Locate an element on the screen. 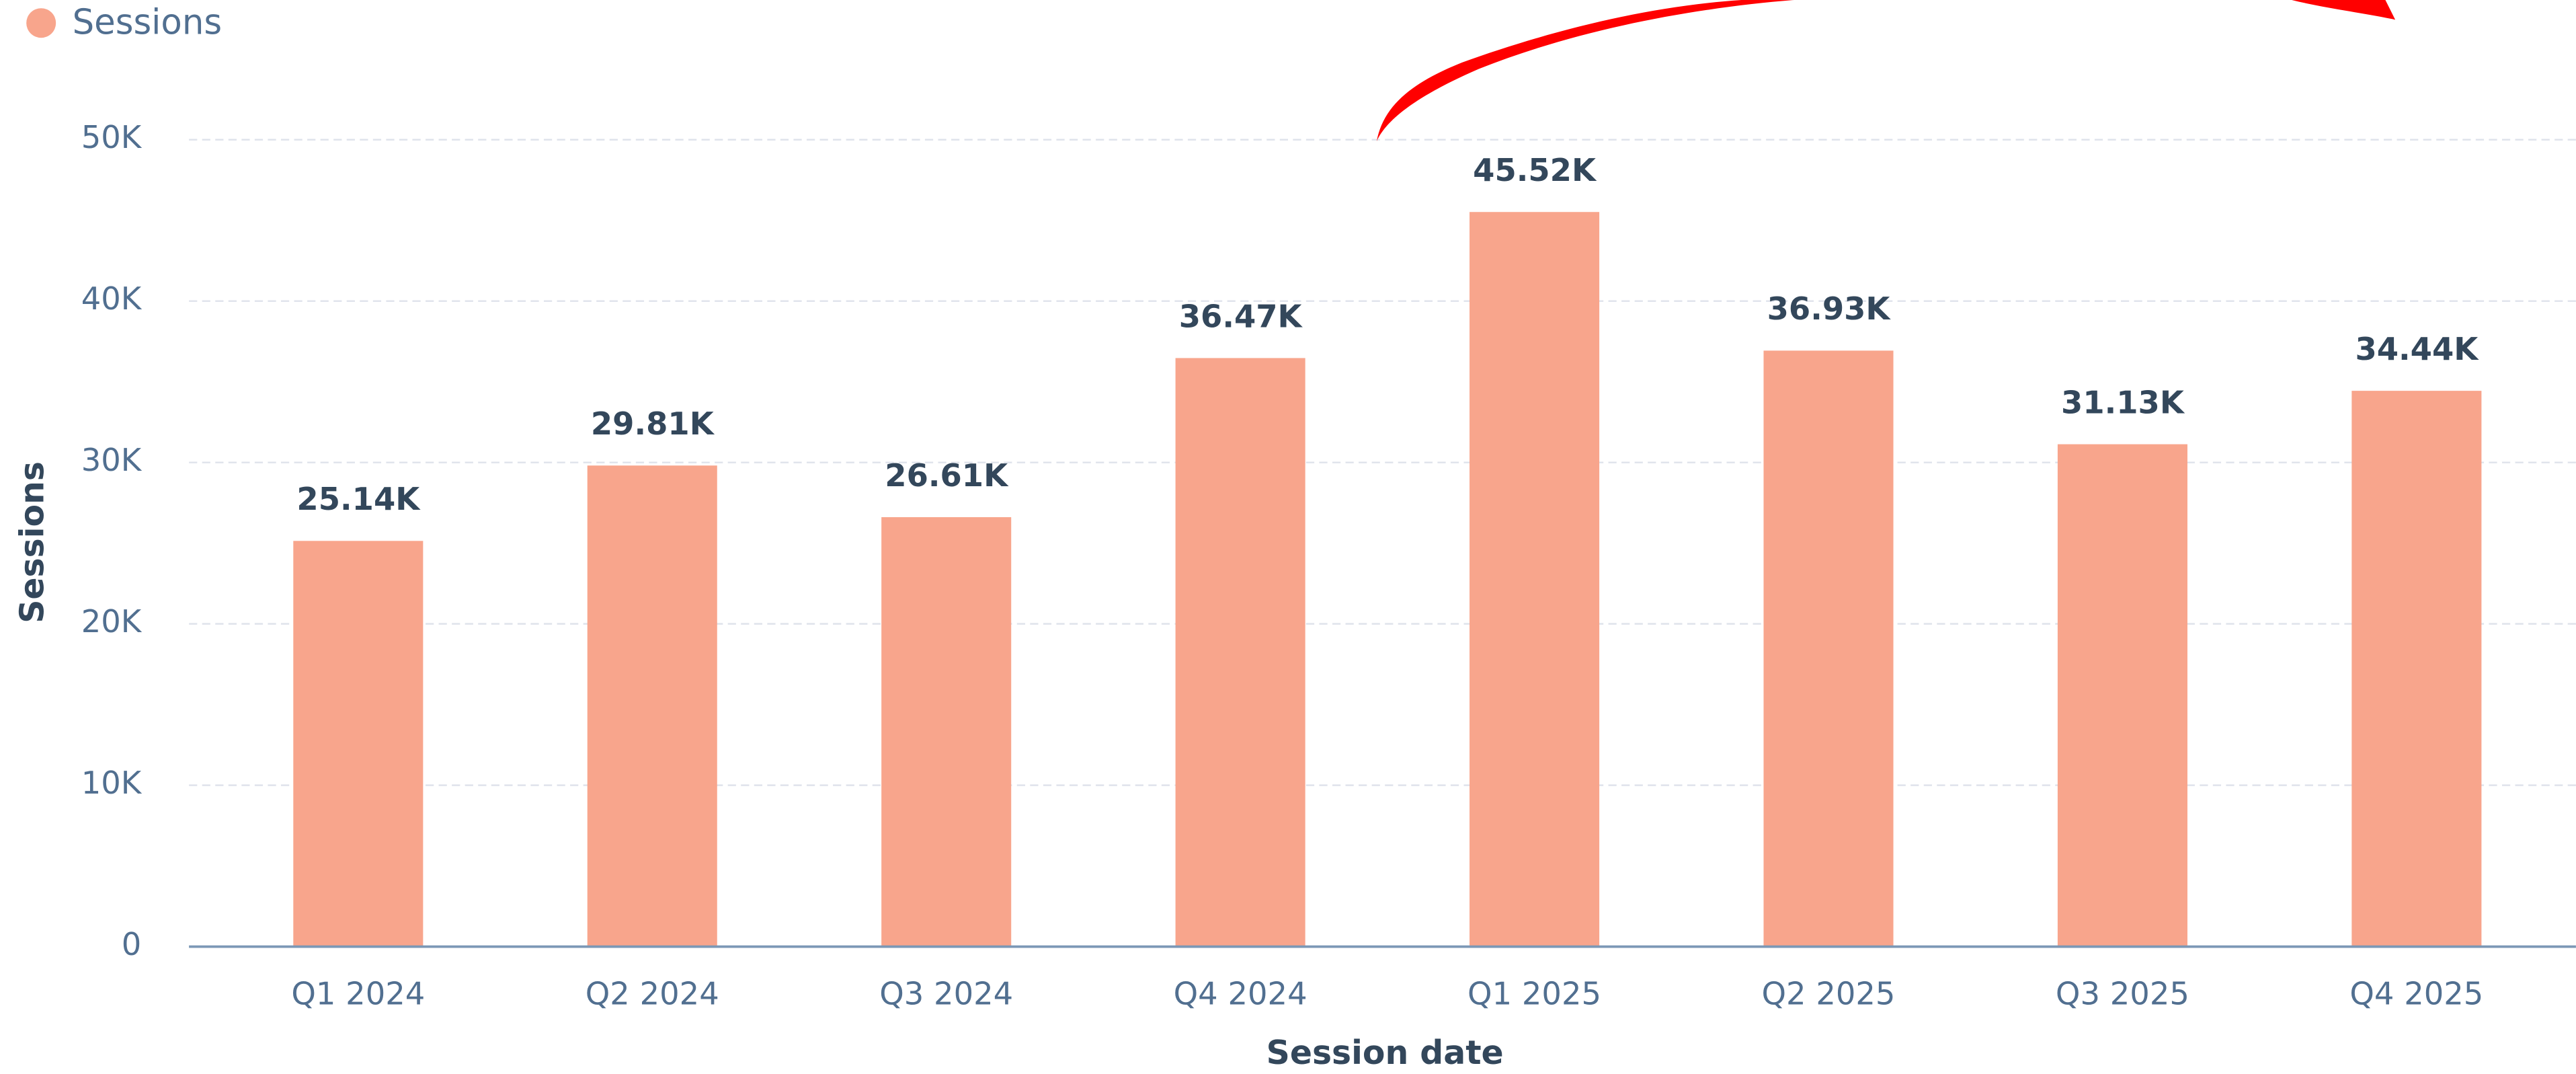 Image resolution: width=2576 pixels, height=1074 pixels. y-tick-label: 40K is located at coordinates (112, 298).